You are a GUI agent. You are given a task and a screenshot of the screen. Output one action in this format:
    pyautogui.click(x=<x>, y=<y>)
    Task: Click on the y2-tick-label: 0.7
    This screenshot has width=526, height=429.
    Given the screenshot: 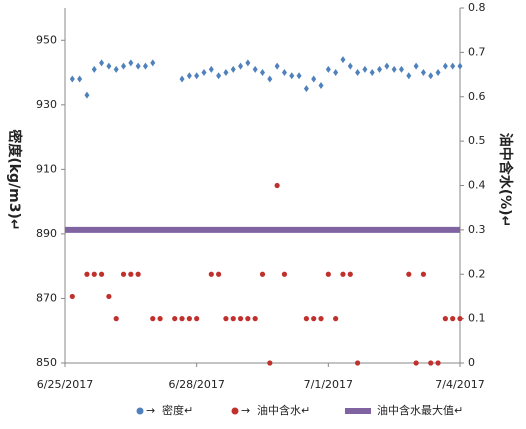 What is the action you would take?
    pyautogui.click(x=477, y=51)
    